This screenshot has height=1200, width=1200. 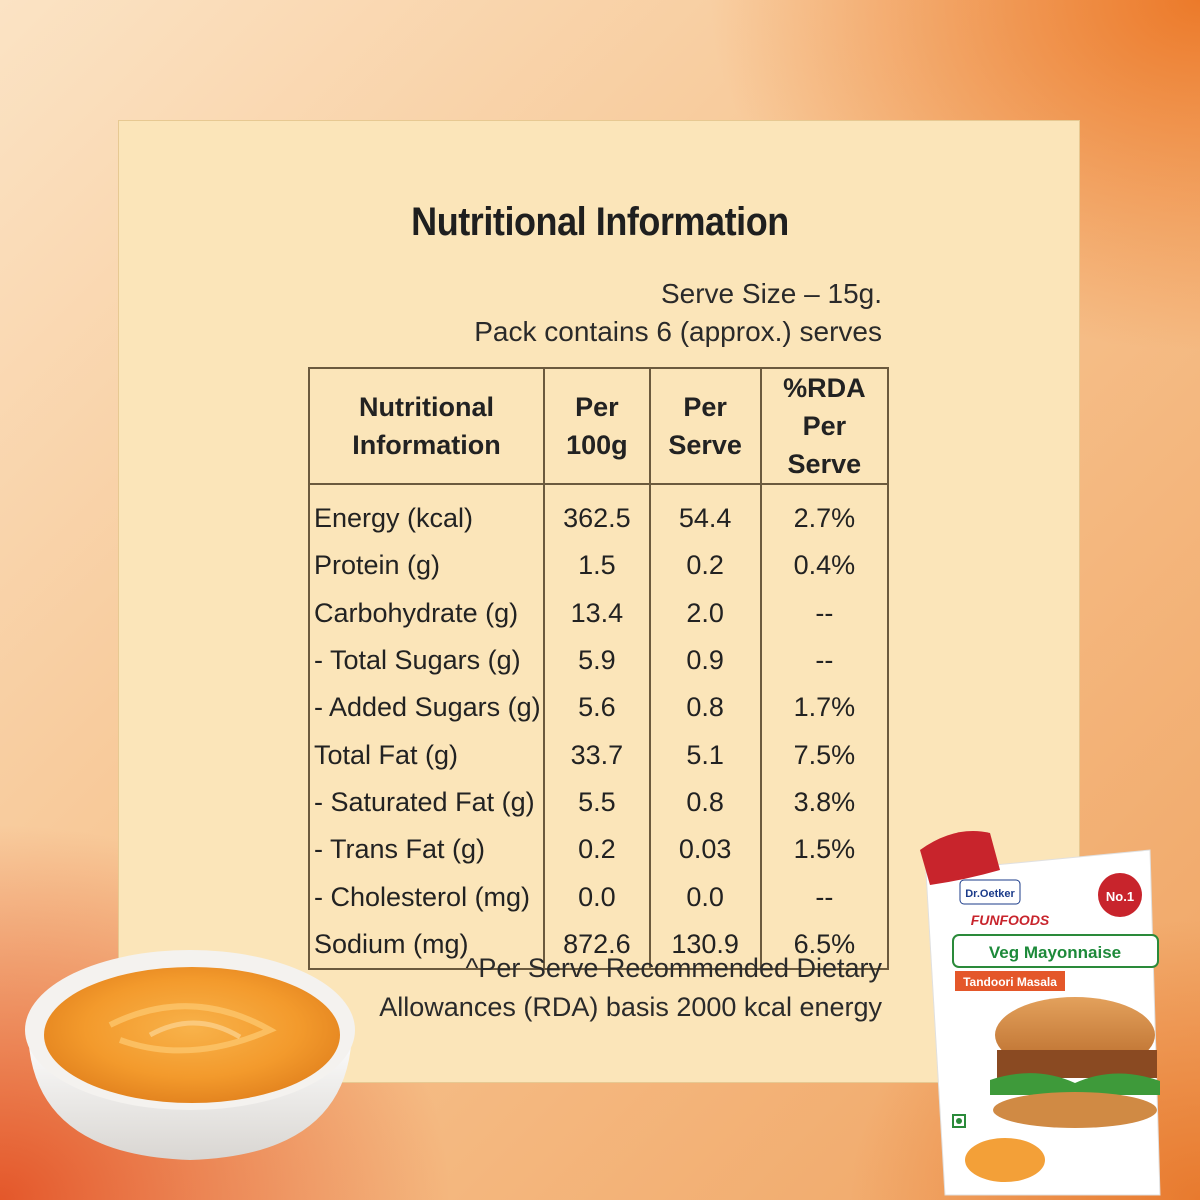 What do you see at coordinates (190, 1055) in the screenshot?
I see `mayonnaise-bowl-image` at bounding box center [190, 1055].